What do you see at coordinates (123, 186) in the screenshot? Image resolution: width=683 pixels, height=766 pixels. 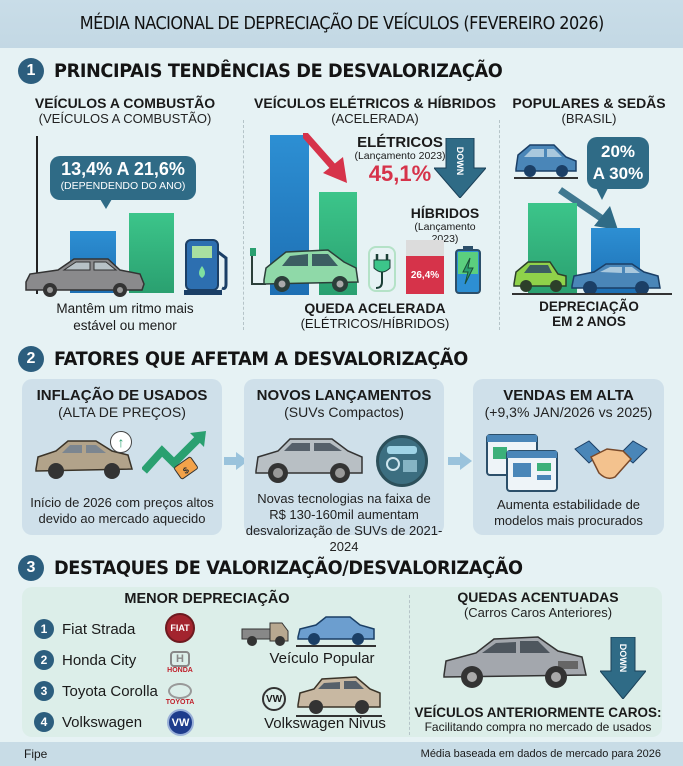 I see `bubble-note: (DEPENDENDO DO ANO)` at bounding box center [123, 186].